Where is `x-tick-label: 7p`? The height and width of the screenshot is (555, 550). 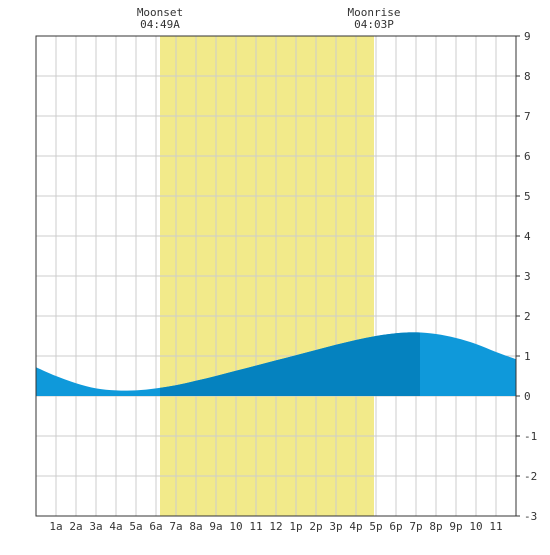
x-tick-label: 7p is located at coordinates (415, 526).